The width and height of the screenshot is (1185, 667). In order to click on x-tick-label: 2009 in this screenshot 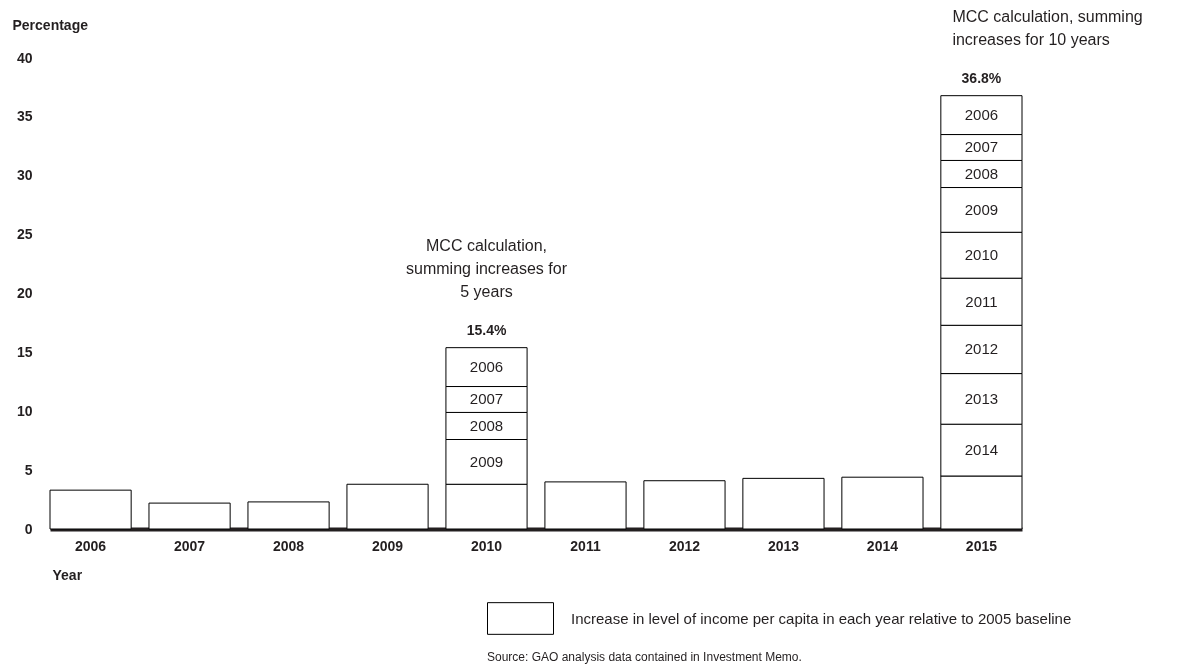, I will do `click(387, 545)`.